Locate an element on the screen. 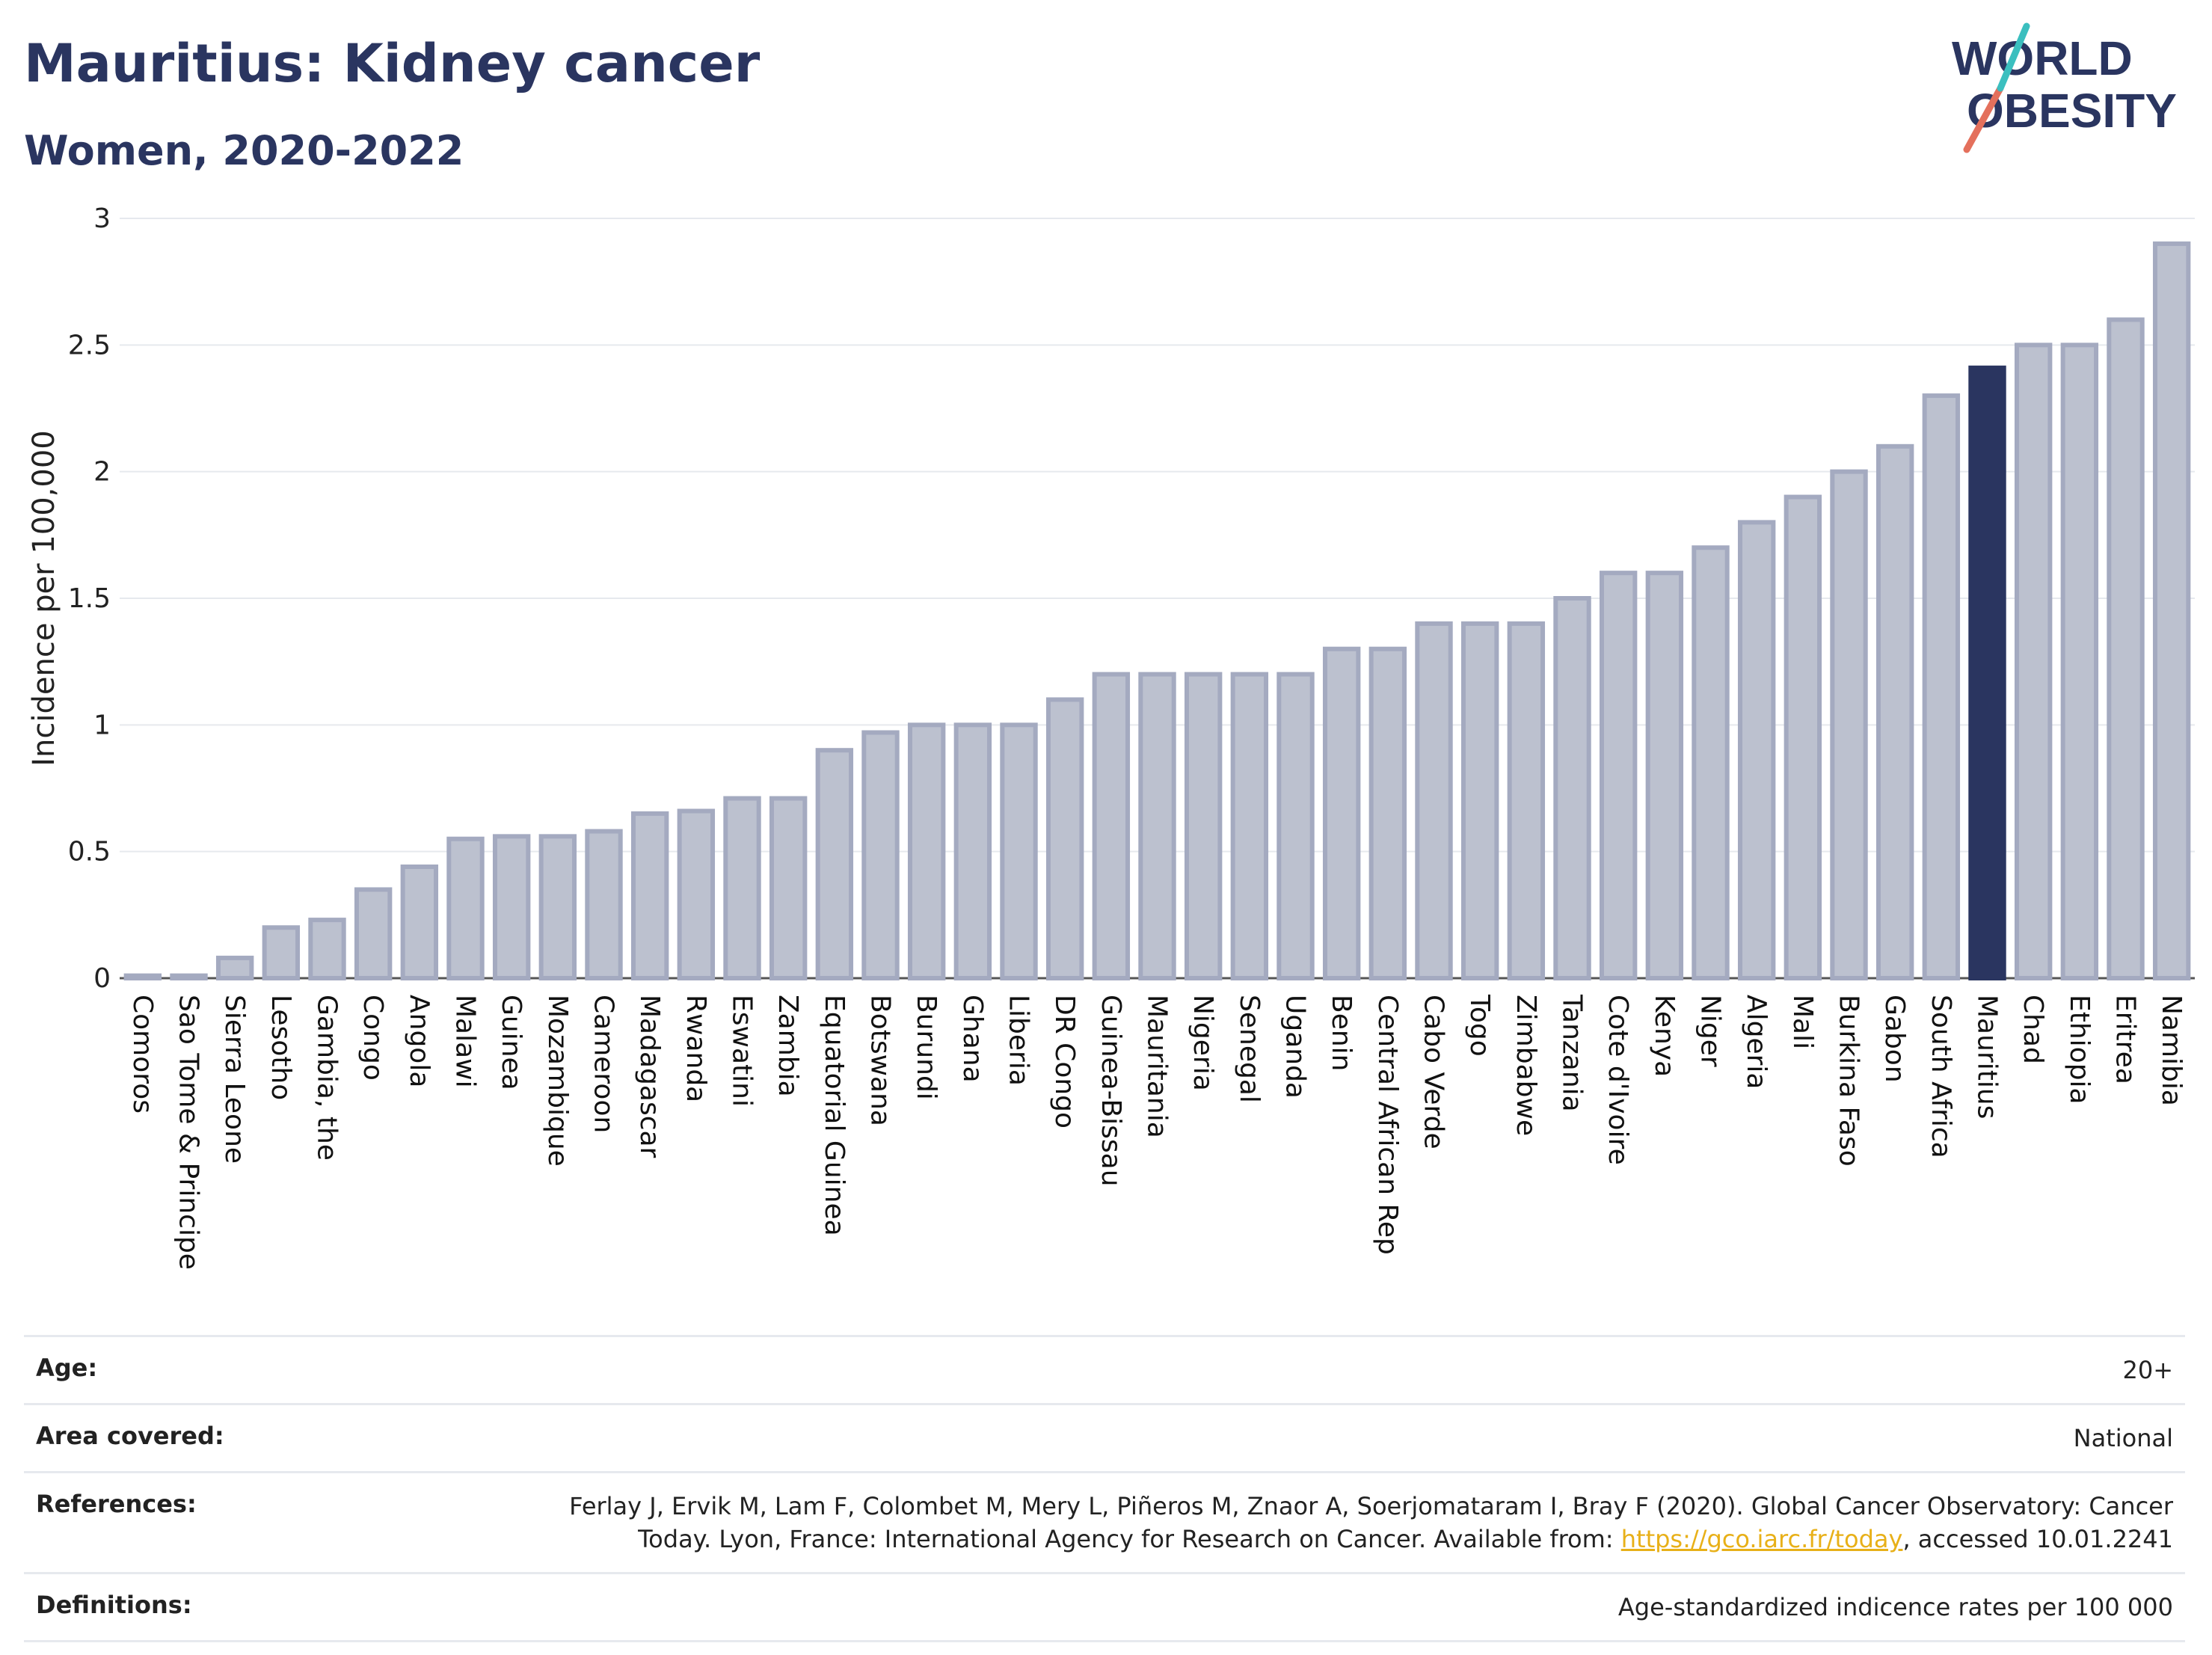  logo-slash-lower is located at coordinates (1983, 119).